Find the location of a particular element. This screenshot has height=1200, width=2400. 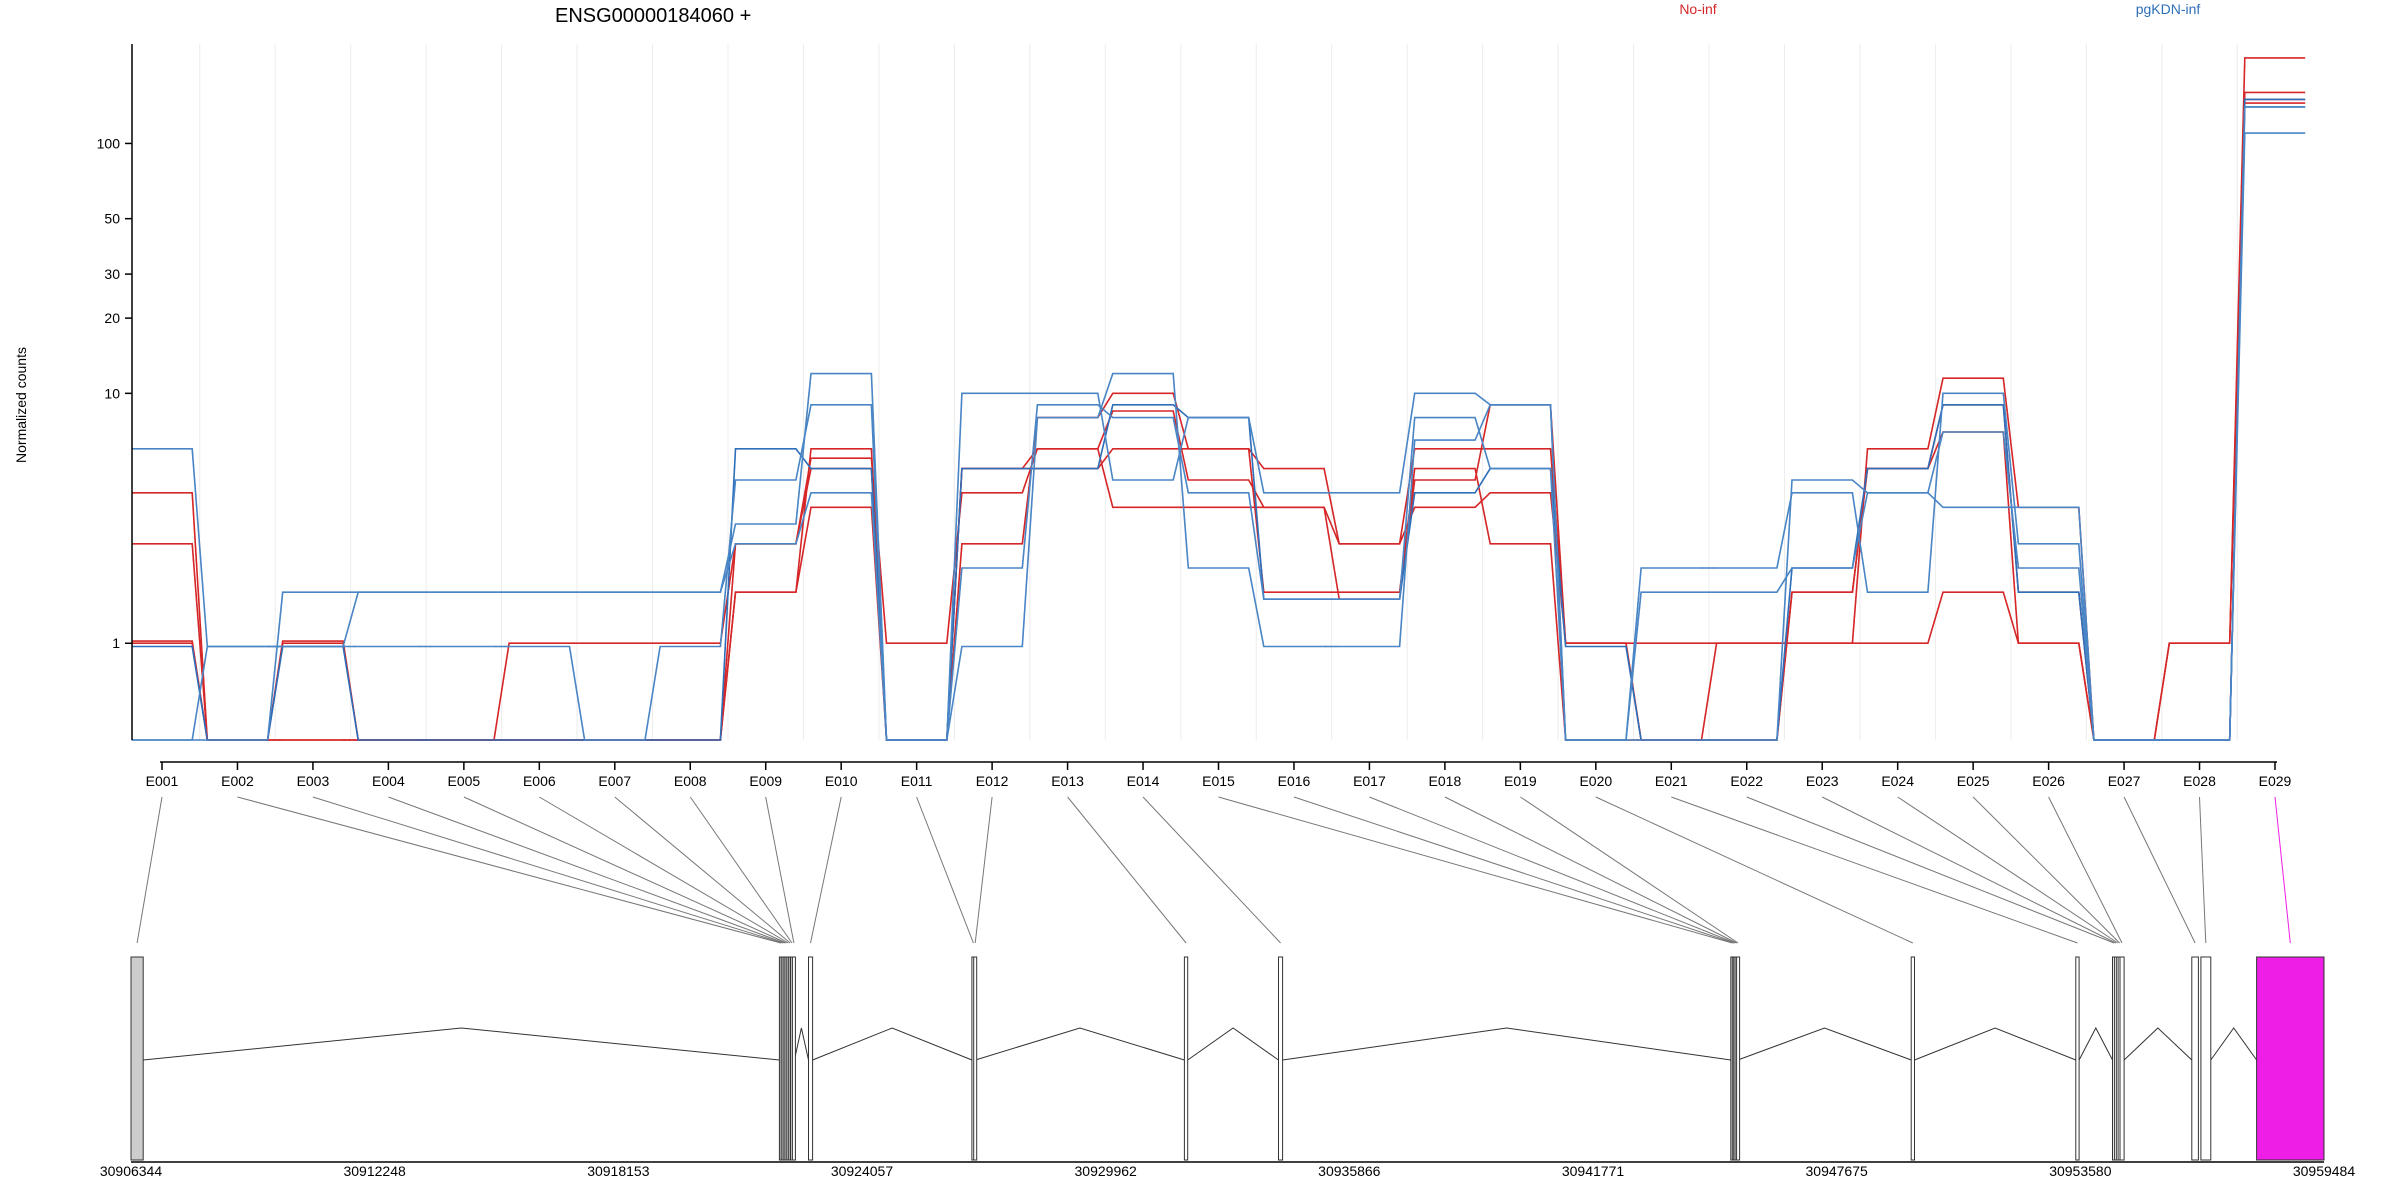

exon-label: E003 is located at coordinates (313, 781).